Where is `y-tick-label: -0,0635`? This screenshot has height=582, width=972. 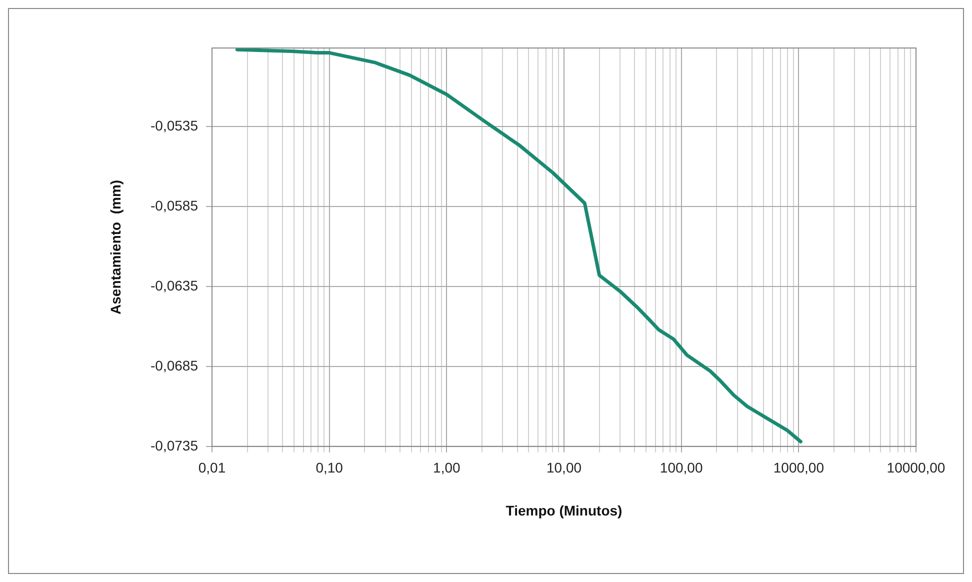 y-tick-label: -0,0635 is located at coordinates (174, 285).